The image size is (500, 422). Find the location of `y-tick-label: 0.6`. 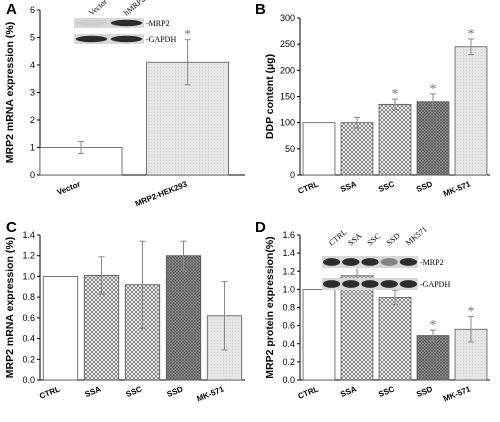

y-tick-label: 0.6 is located at coordinates (288, 326).